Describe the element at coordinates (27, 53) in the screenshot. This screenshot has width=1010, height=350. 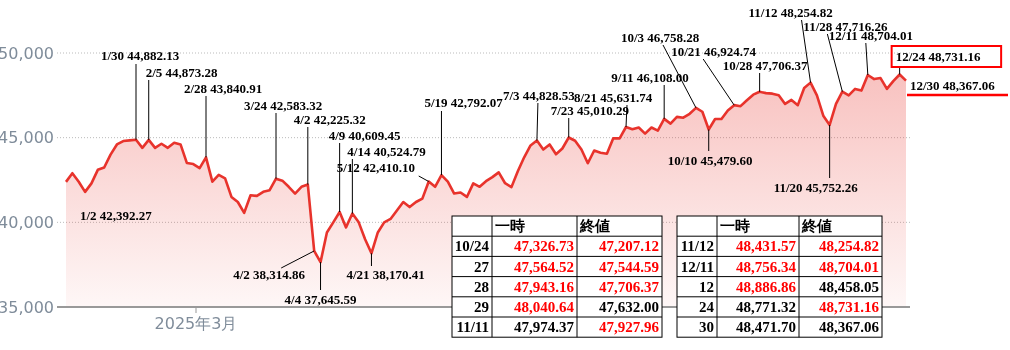
I see `y-tick-label: 50,000` at that location.